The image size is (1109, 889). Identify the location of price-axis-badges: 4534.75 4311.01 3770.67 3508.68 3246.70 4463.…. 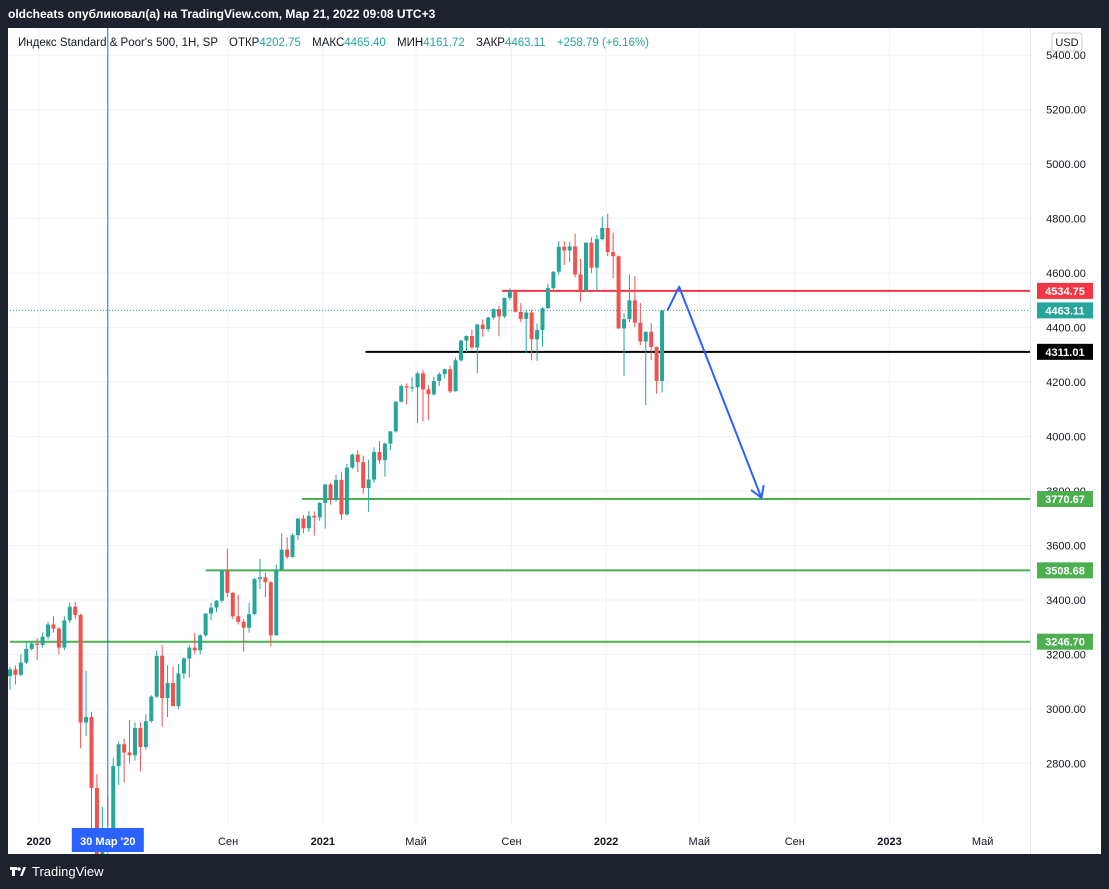
(1065, 466).